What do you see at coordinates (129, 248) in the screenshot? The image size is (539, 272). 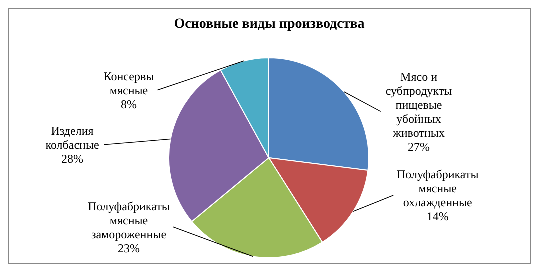 I see `data-label: 23%` at bounding box center [129, 248].